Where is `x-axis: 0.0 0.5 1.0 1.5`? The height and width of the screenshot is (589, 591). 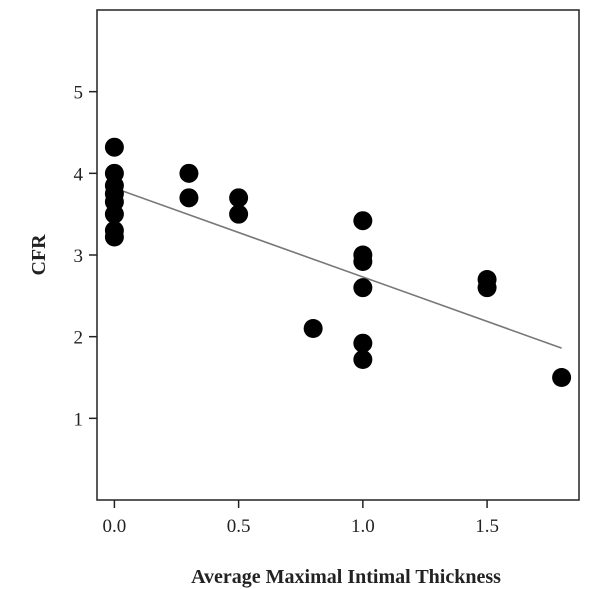 x-axis: 0.0 0.5 1.0 1.5 is located at coordinates (301, 518).